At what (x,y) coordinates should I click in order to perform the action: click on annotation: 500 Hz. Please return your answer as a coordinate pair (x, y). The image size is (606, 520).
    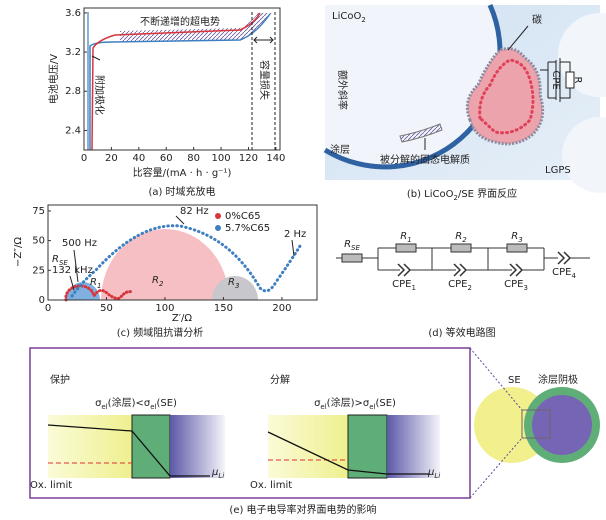
    Looking at the image, I should click on (79, 243).